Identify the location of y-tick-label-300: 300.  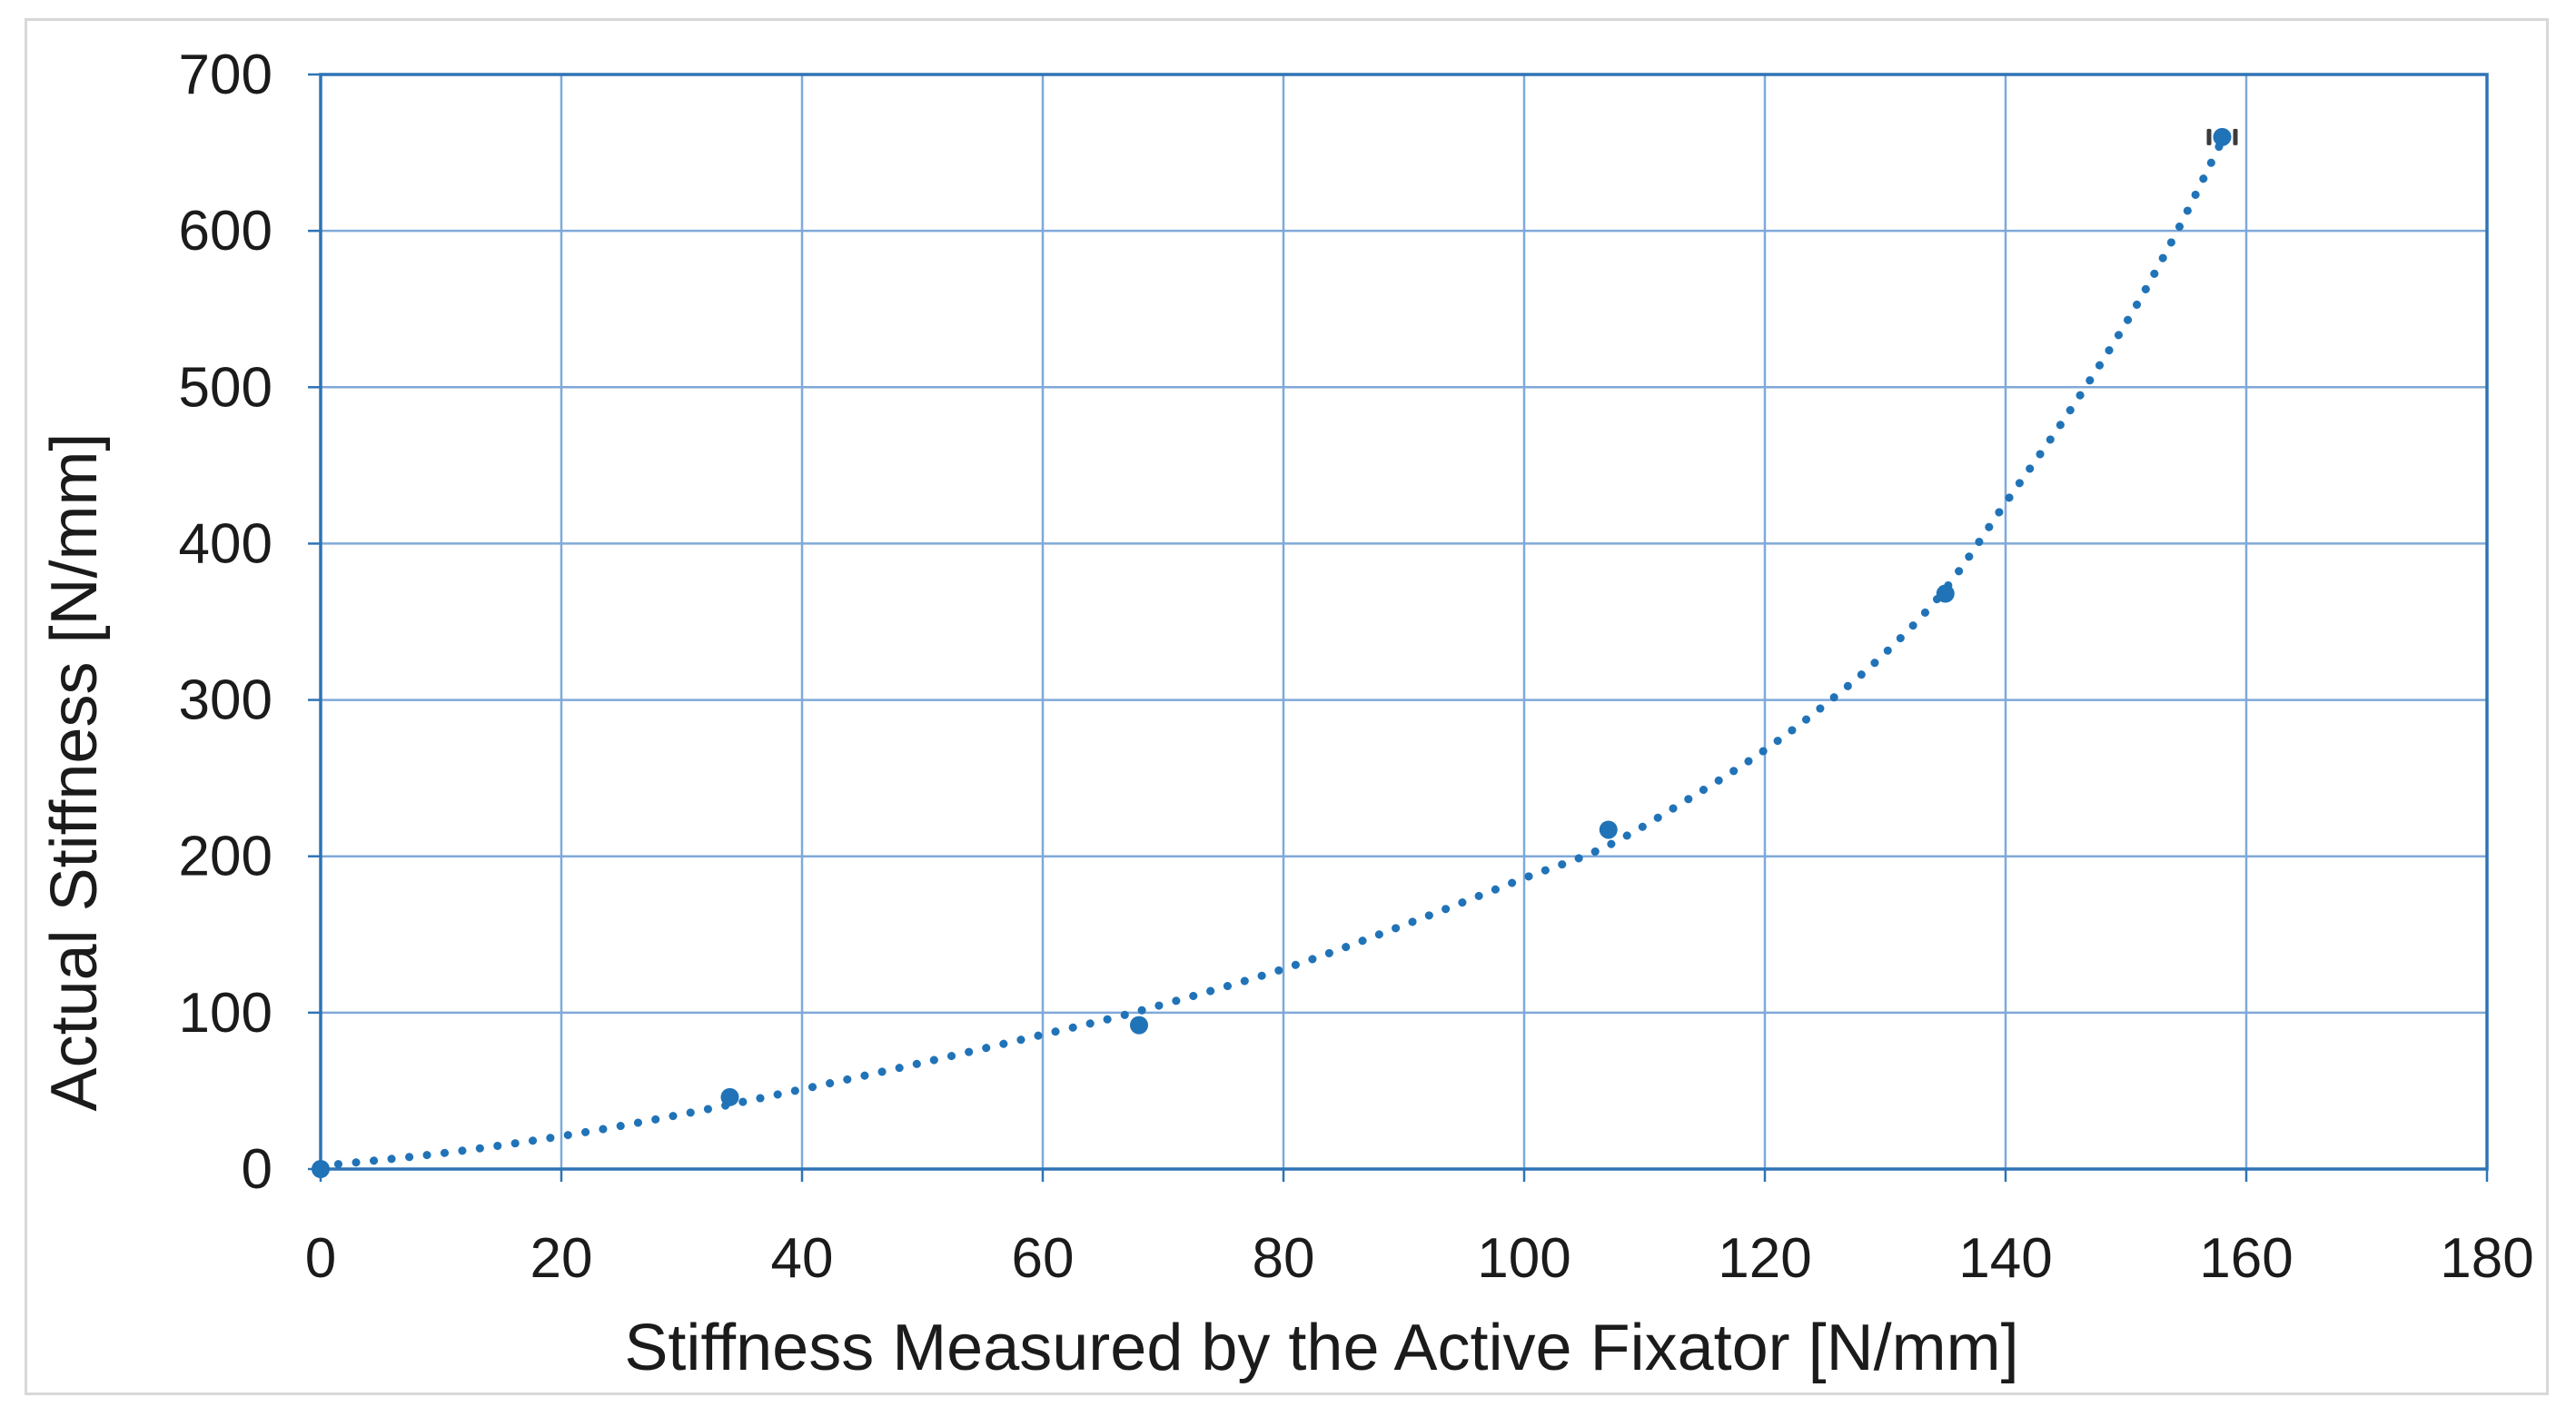
(225, 700).